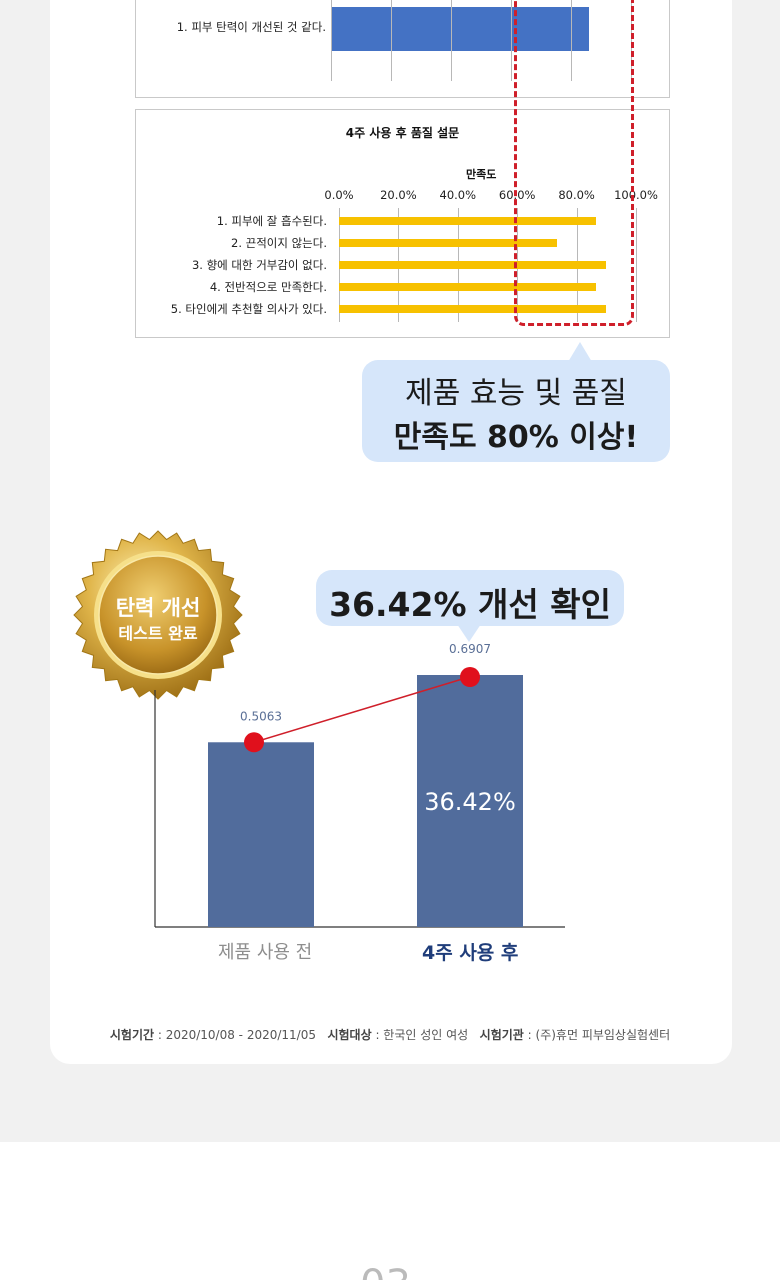 The image size is (780, 1280). Describe the element at coordinates (516, 393) in the screenshot. I see `callout1-line1: 제품 효능 및 품질` at that location.